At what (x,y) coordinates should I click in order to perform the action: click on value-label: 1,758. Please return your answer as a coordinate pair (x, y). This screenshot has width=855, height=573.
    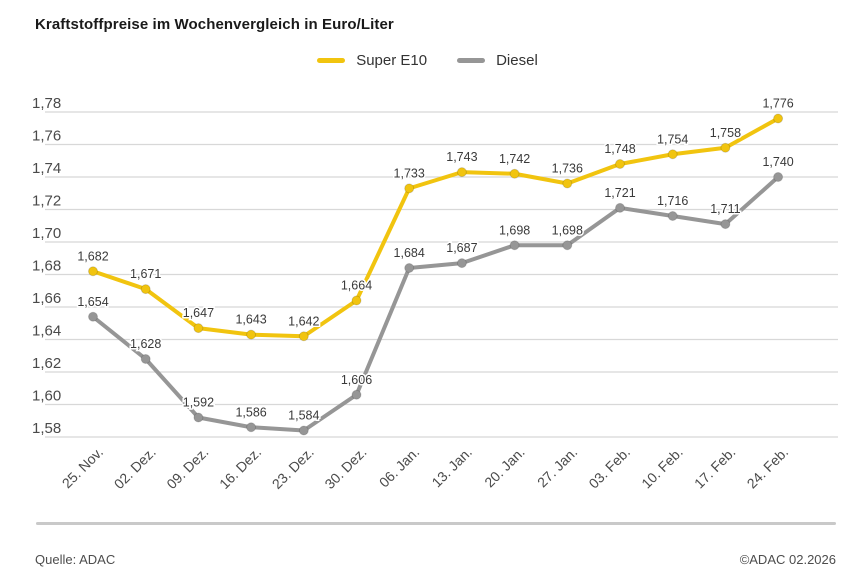
    Looking at the image, I should click on (725, 133).